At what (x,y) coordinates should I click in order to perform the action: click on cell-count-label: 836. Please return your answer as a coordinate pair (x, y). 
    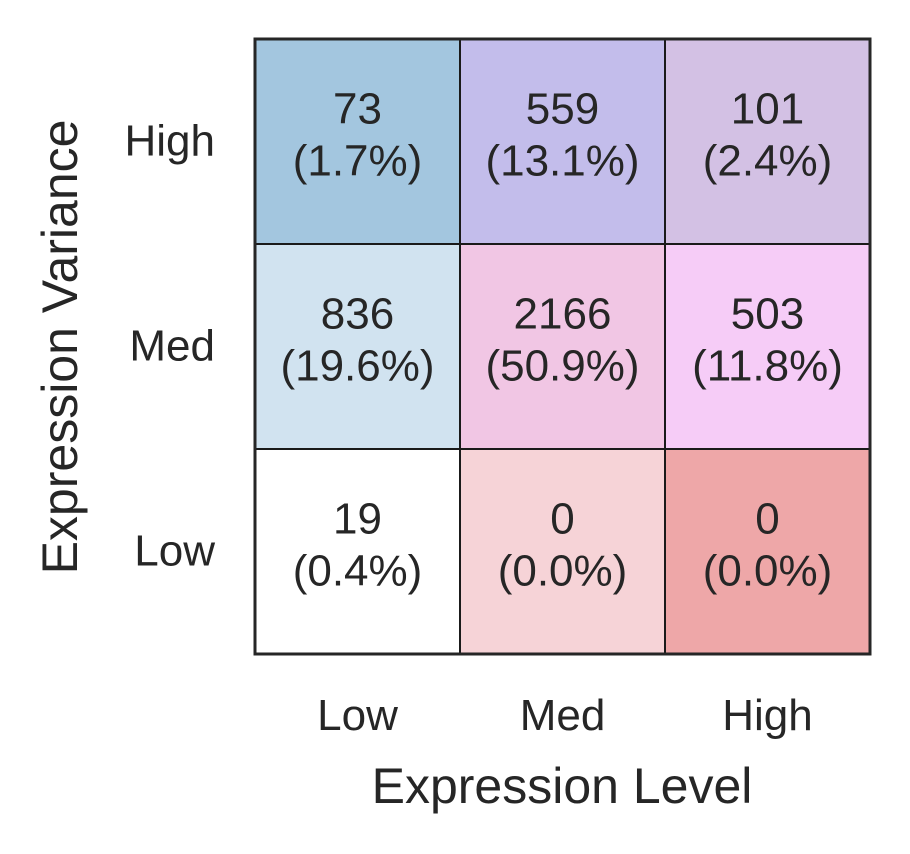
    Looking at the image, I should click on (357, 314).